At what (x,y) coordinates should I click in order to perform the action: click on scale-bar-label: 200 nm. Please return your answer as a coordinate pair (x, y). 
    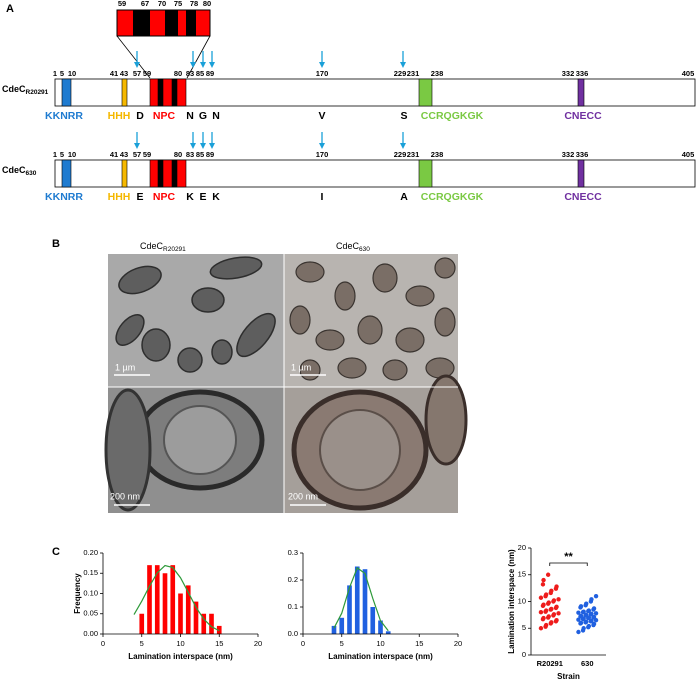
    Looking at the image, I should click on (303, 496).